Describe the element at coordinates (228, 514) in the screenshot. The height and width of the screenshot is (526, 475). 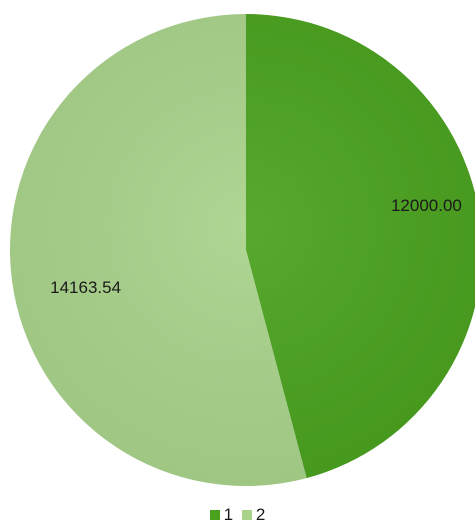
I see `legend-label-1: 1` at that location.